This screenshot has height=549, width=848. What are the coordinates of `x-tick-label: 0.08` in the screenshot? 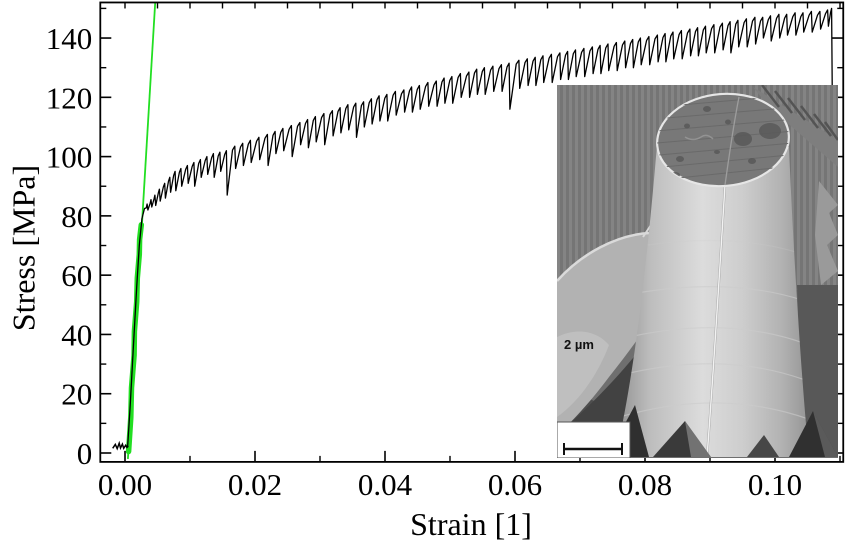 It's located at (645, 484).